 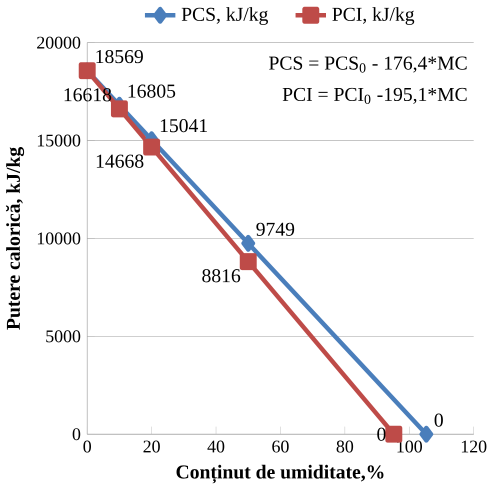 What do you see at coordinates (280, 446) in the screenshot?
I see `x-tick-label: 60` at bounding box center [280, 446].